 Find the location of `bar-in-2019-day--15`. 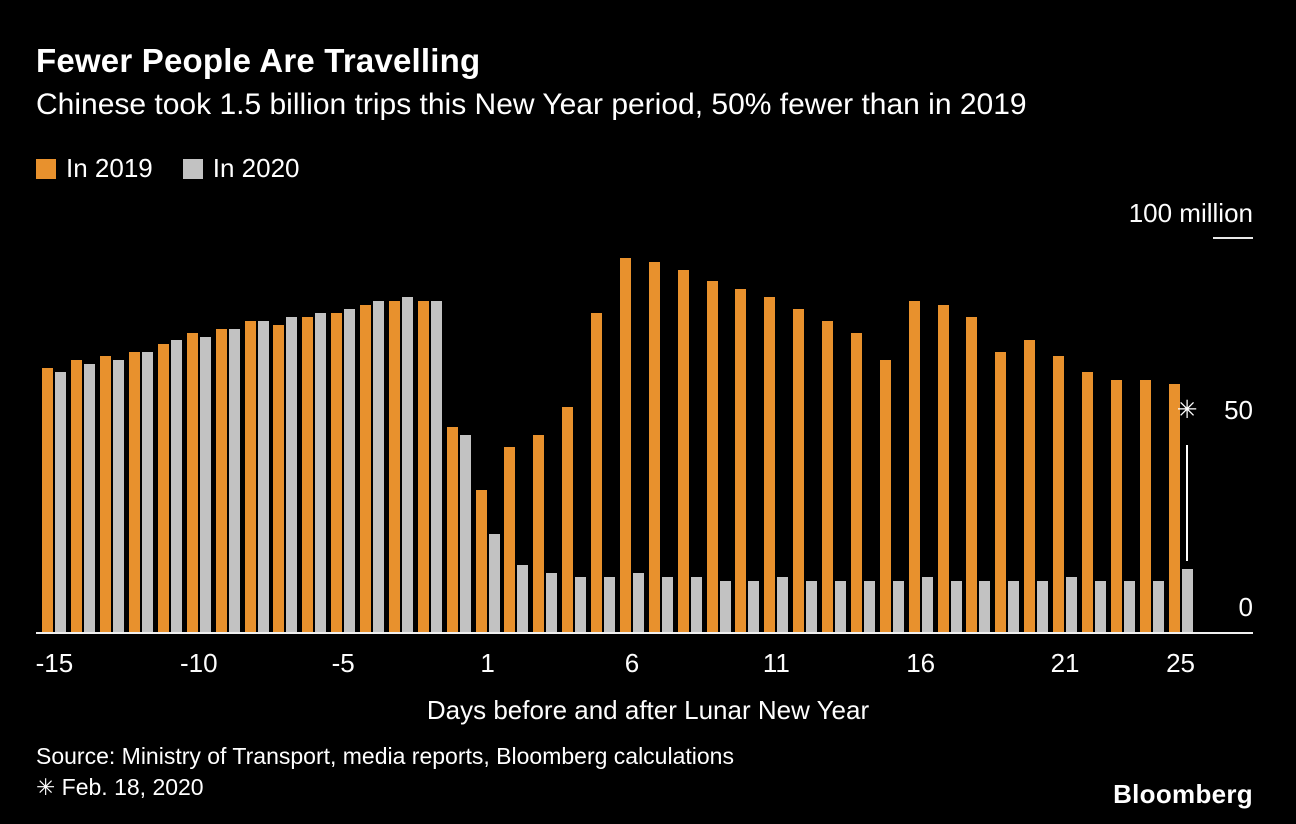

bar-in-2019-day--15 is located at coordinates (48, 500).